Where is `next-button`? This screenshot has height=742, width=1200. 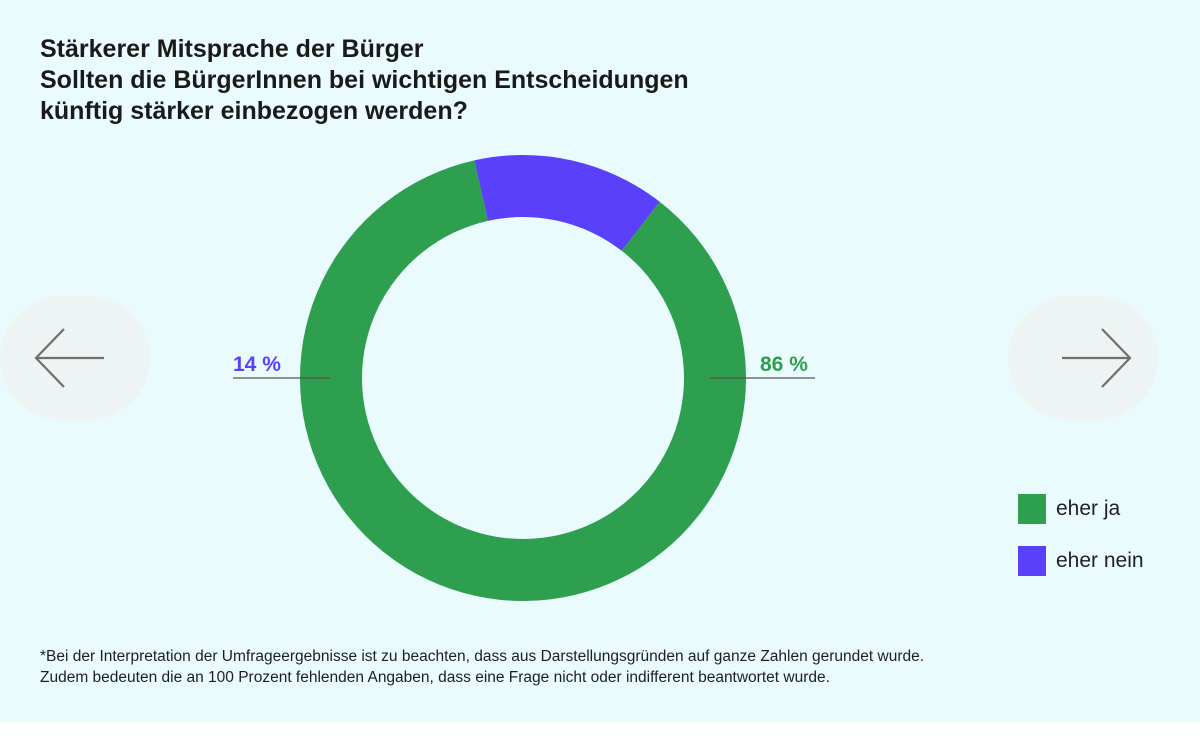
next-button is located at coordinates (1083, 358).